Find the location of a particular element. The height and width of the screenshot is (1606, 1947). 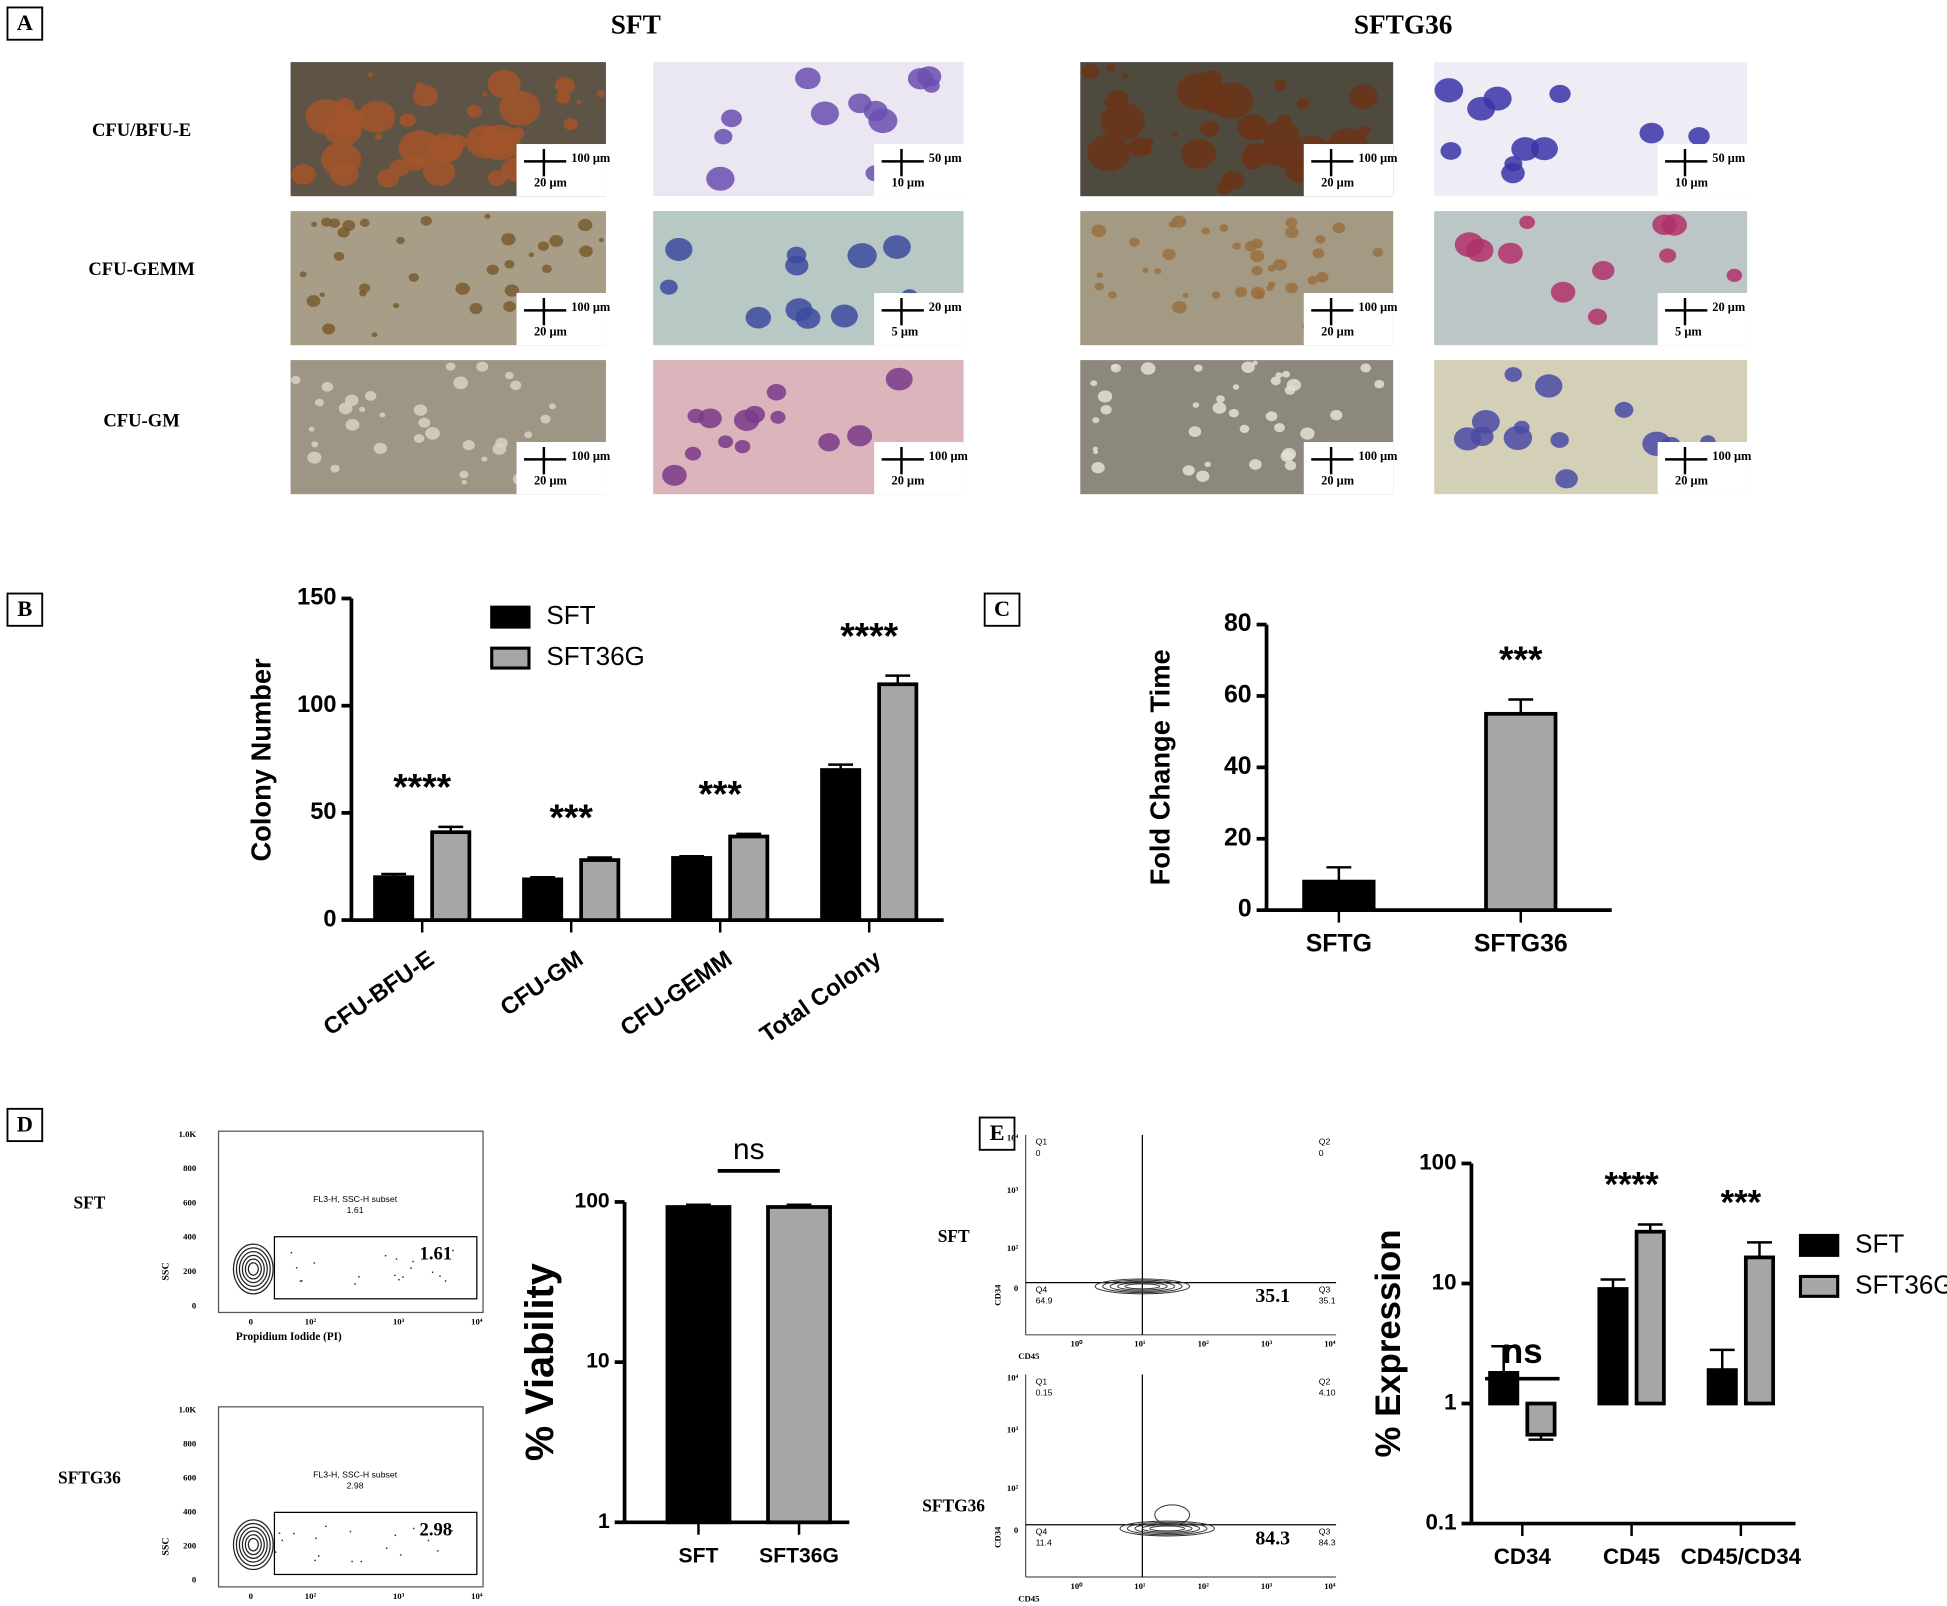

scale-label: 100 μm is located at coordinates (1378, 307).